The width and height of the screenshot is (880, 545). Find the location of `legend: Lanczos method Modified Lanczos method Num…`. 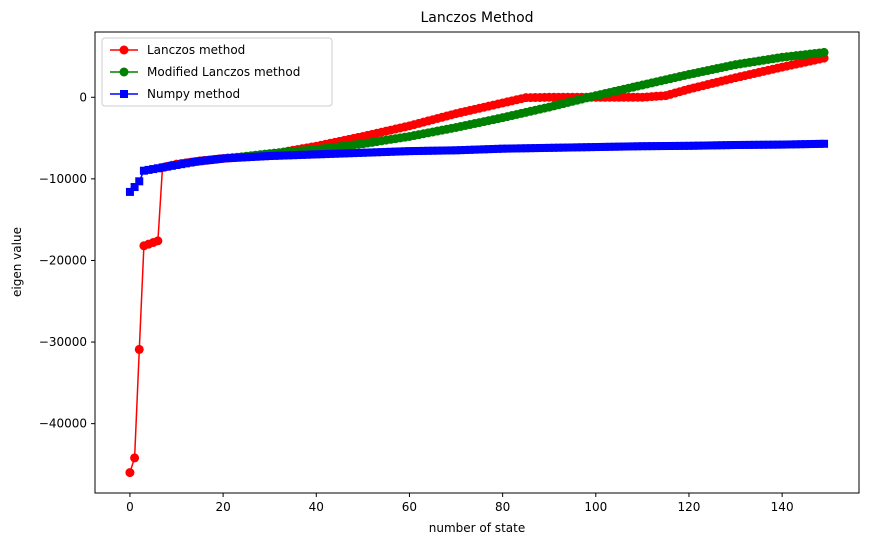

legend: Lanczos method Modified Lanczos method Num… is located at coordinates (217, 72).